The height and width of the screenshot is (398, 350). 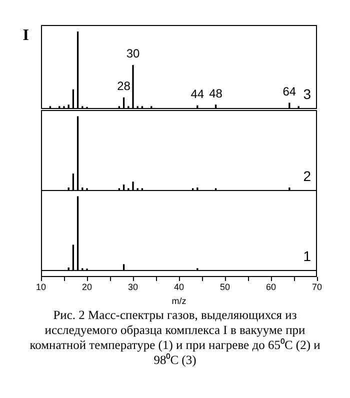 I want to click on x-tick-label: 30, so click(x=133, y=287).